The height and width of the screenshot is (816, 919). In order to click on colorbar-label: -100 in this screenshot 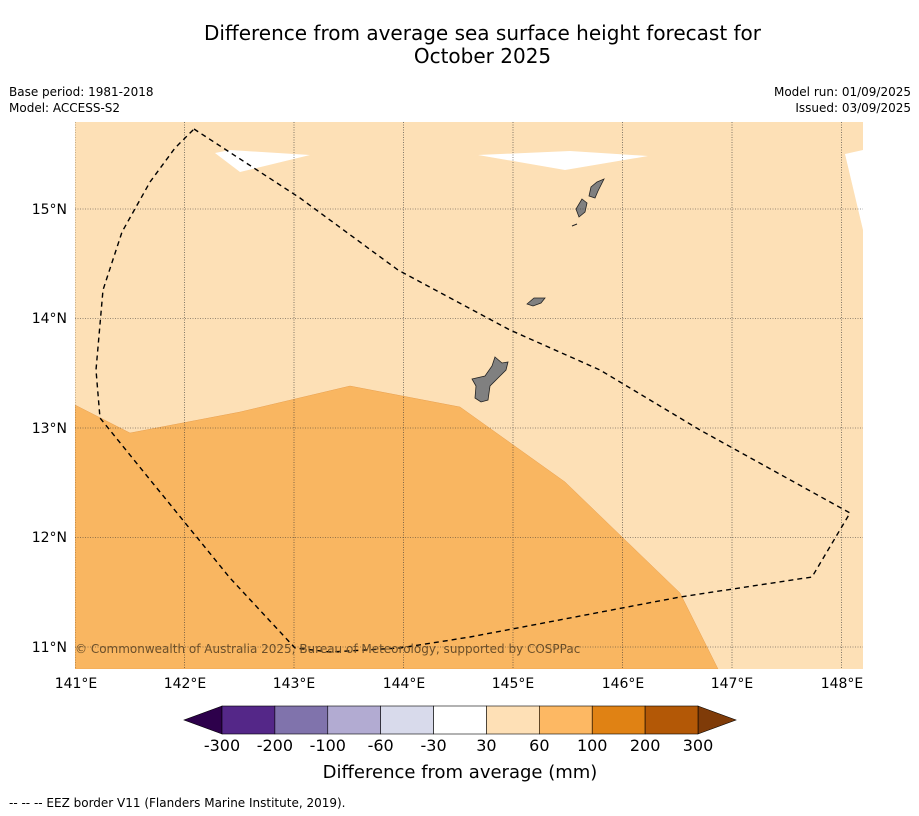, I will do `click(328, 745)`.